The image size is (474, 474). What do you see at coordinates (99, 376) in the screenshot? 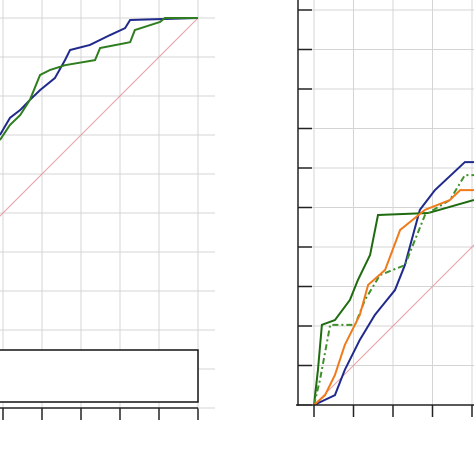
I see `legend-box` at bounding box center [99, 376].